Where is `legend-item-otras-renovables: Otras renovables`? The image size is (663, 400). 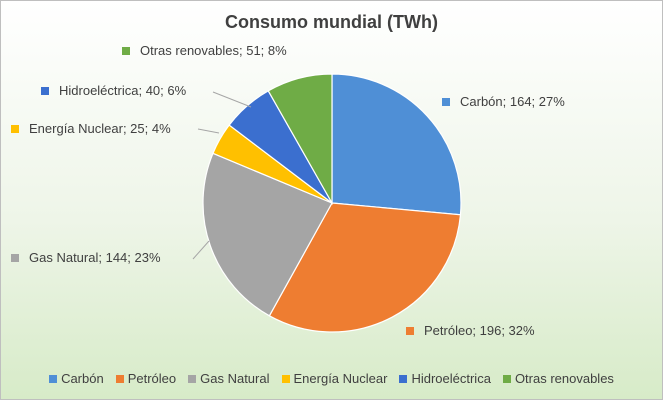 legend-item-otras-renovables: Otras renovables is located at coordinates (558, 378).